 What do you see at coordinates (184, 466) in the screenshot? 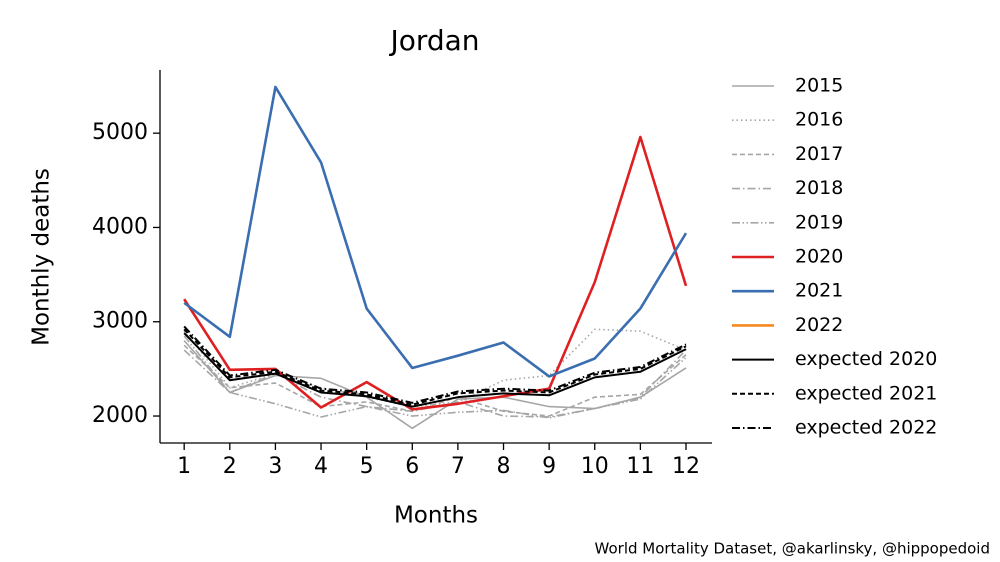
I see `x-tick-label: 1` at bounding box center [184, 466].